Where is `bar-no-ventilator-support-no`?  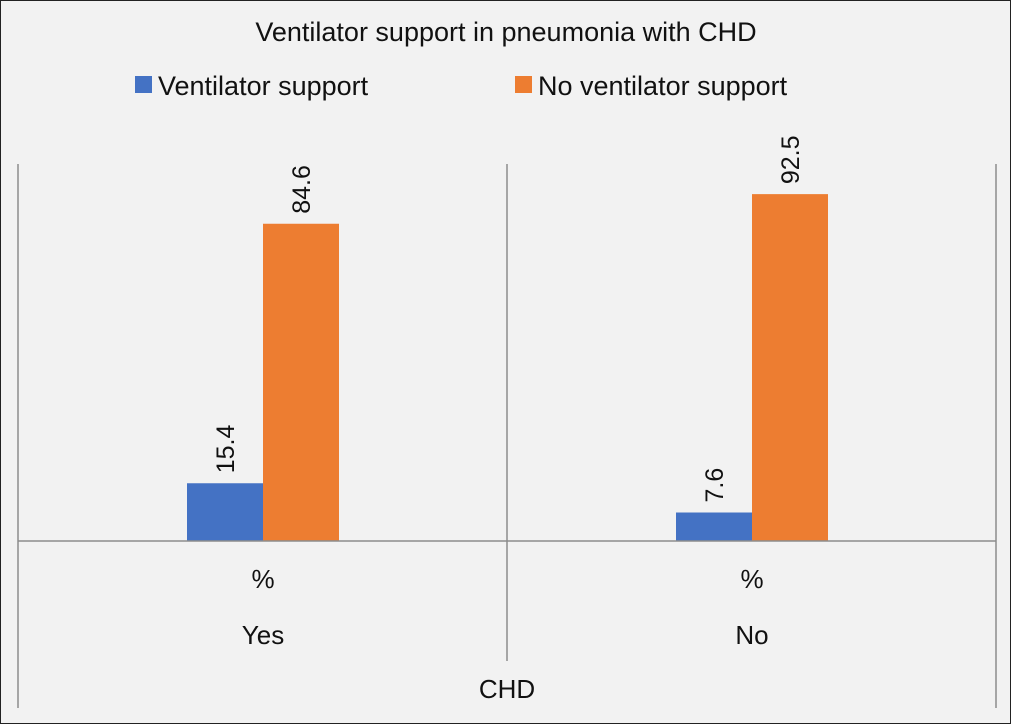
bar-no-ventilator-support-no is located at coordinates (790, 367).